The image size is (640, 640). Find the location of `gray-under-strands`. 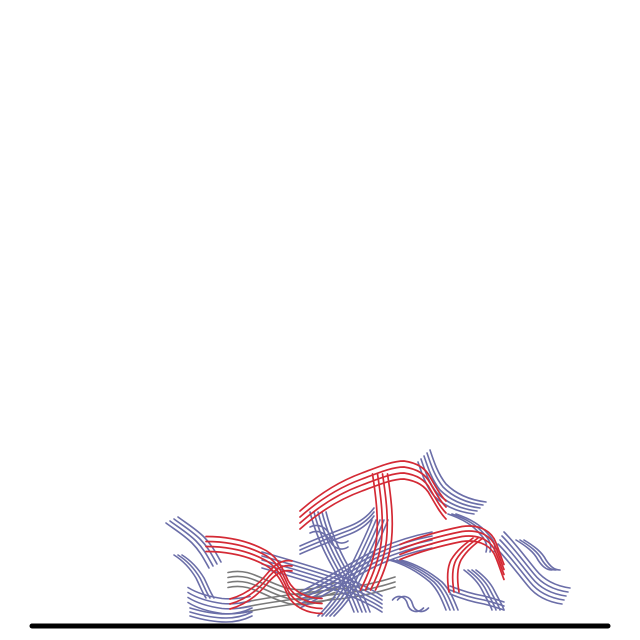

gray-under-strands is located at coordinates (311, 592).